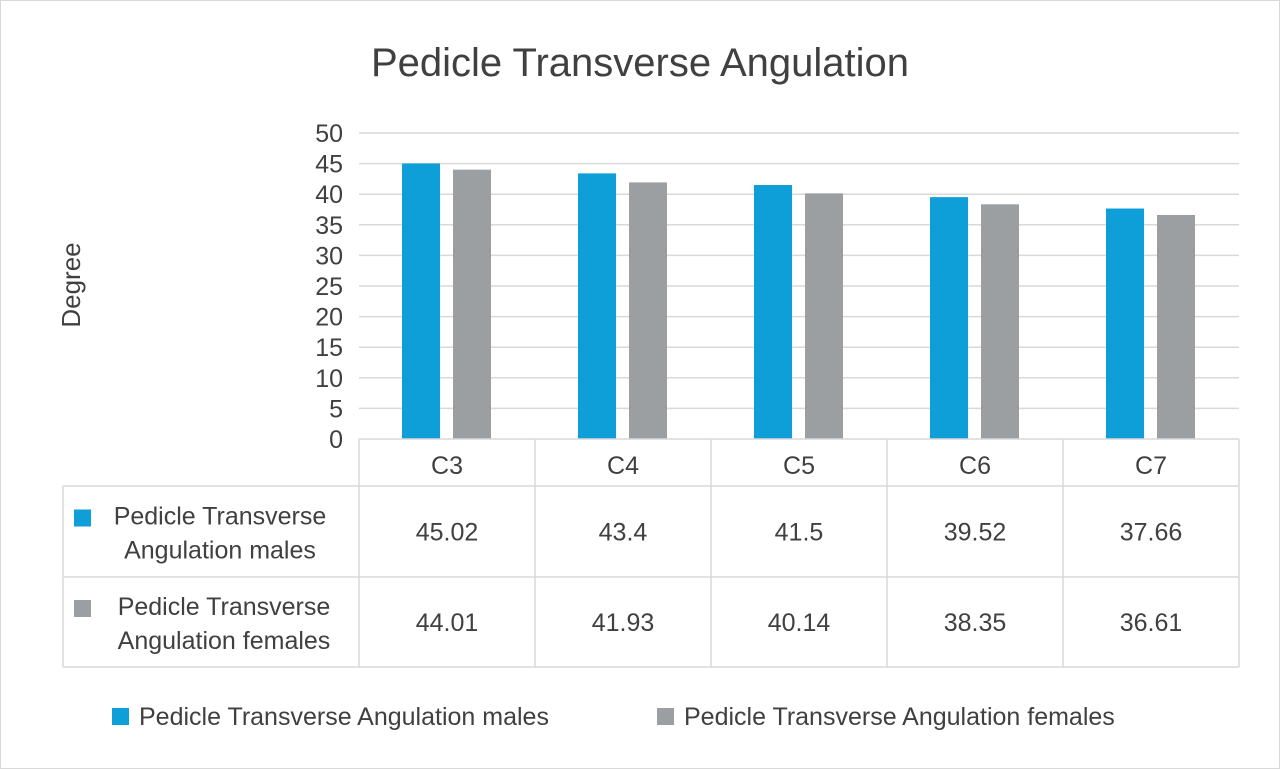 The height and width of the screenshot is (769, 1280). What do you see at coordinates (224, 641) in the screenshot?
I see `row-label: Angulation females` at bounding box center [224, 641].